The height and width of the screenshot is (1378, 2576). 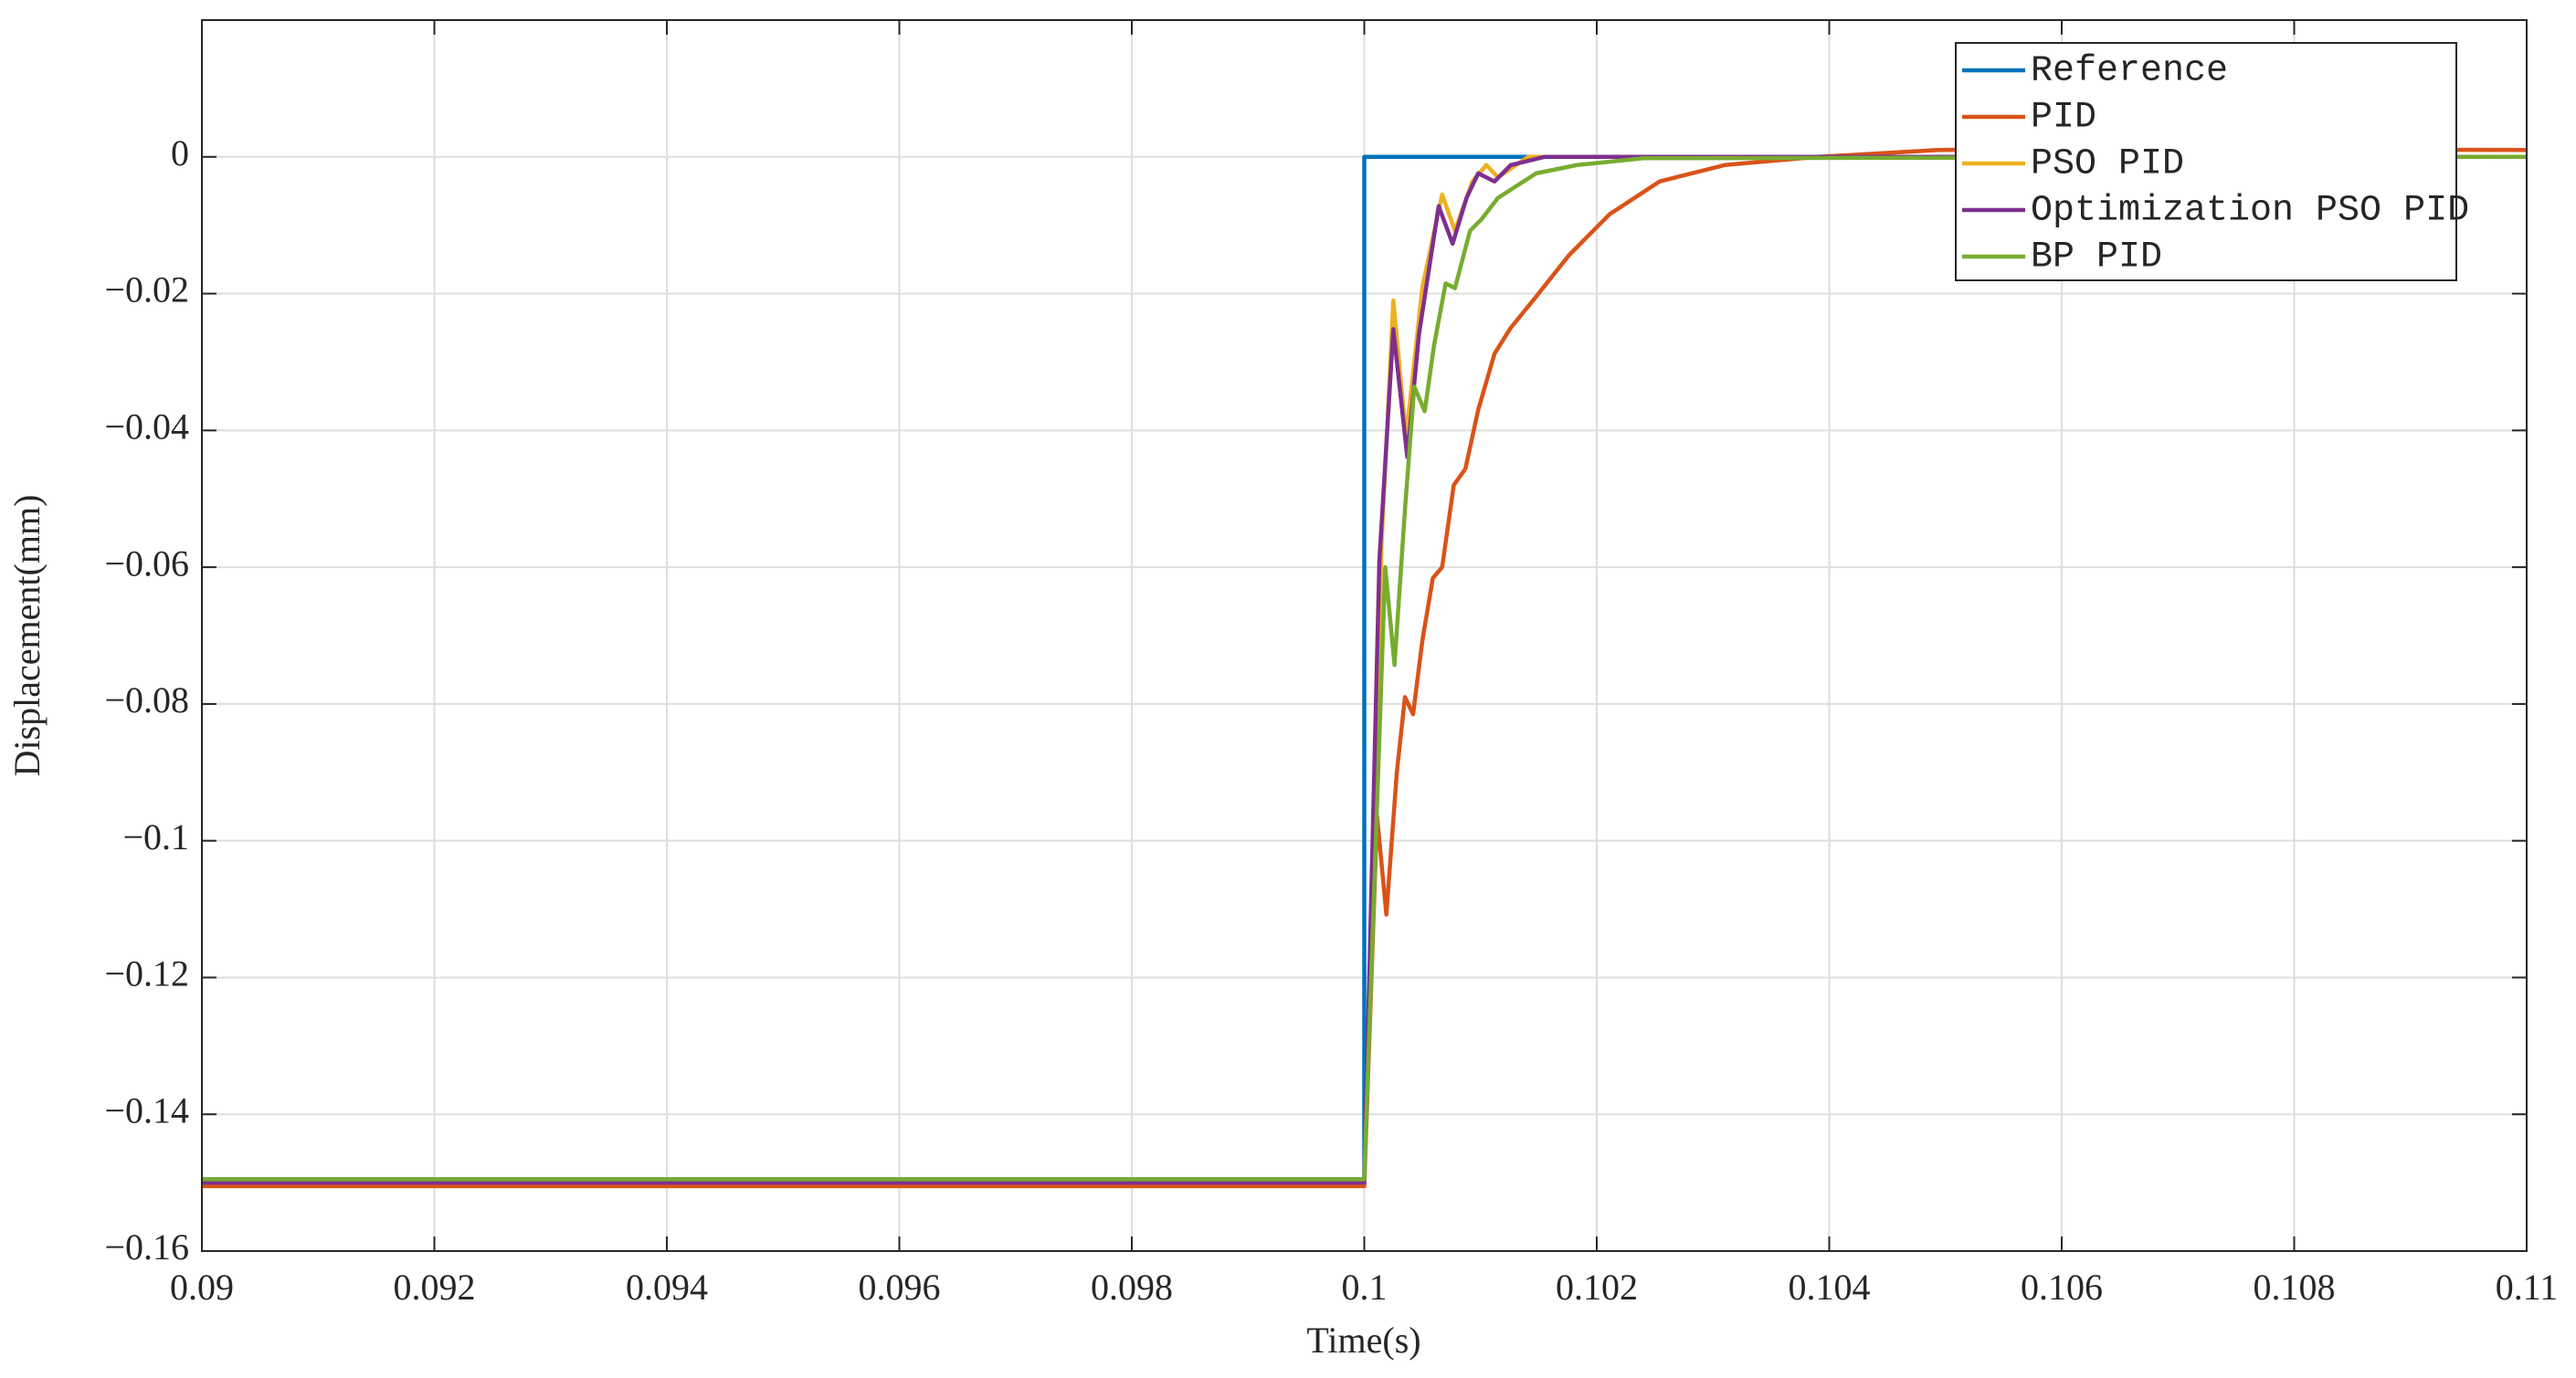 I want to click on x-axis-label: Time(s), so click(x=1363, y=1341).